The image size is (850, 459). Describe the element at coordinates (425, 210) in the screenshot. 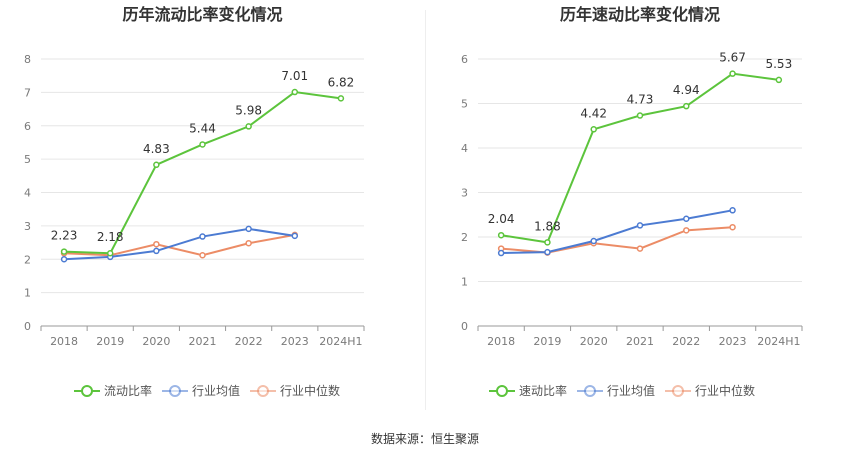

I see `panel-divider` at that location.